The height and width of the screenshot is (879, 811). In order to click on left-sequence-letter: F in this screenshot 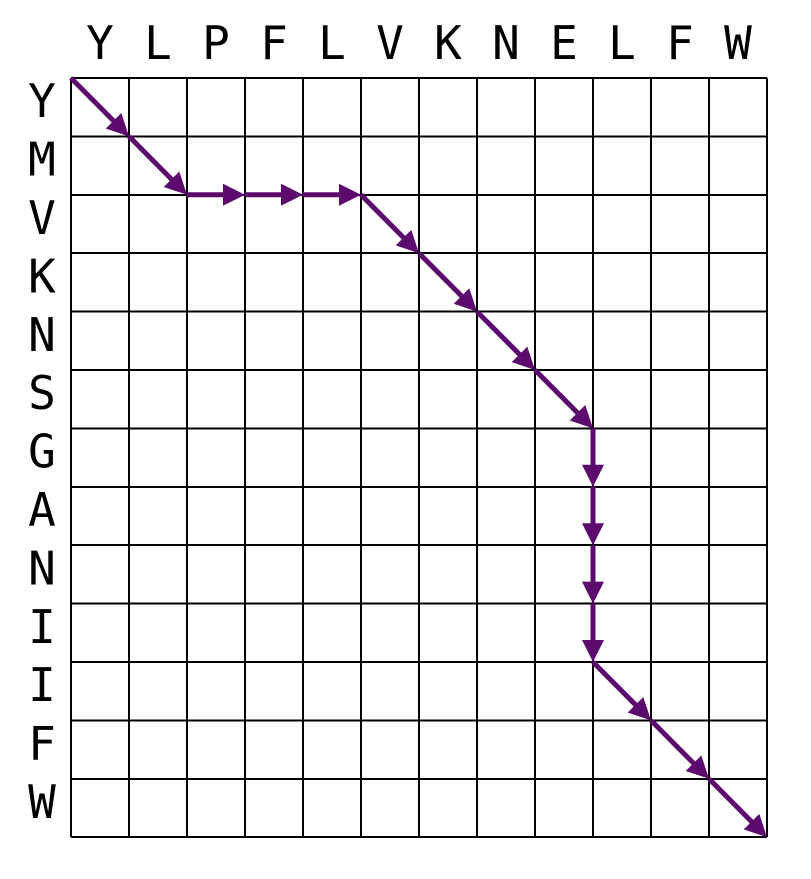, I will do `click(42, 744)`.